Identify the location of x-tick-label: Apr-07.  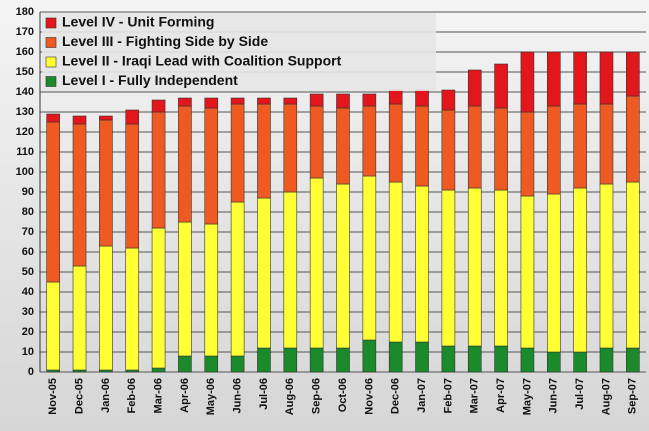
(501, 395).